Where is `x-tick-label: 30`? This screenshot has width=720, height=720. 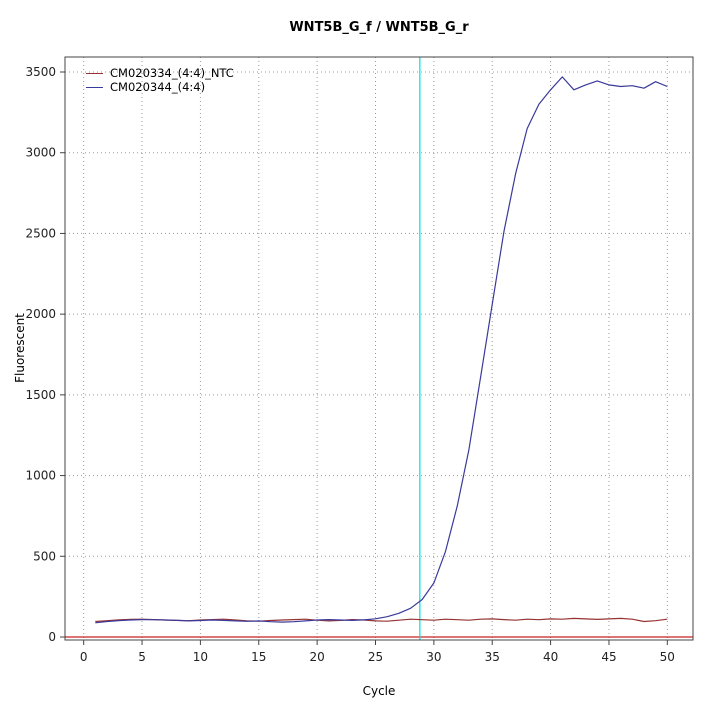
x-tick-label: 30 is located at coordinates (433, 657).